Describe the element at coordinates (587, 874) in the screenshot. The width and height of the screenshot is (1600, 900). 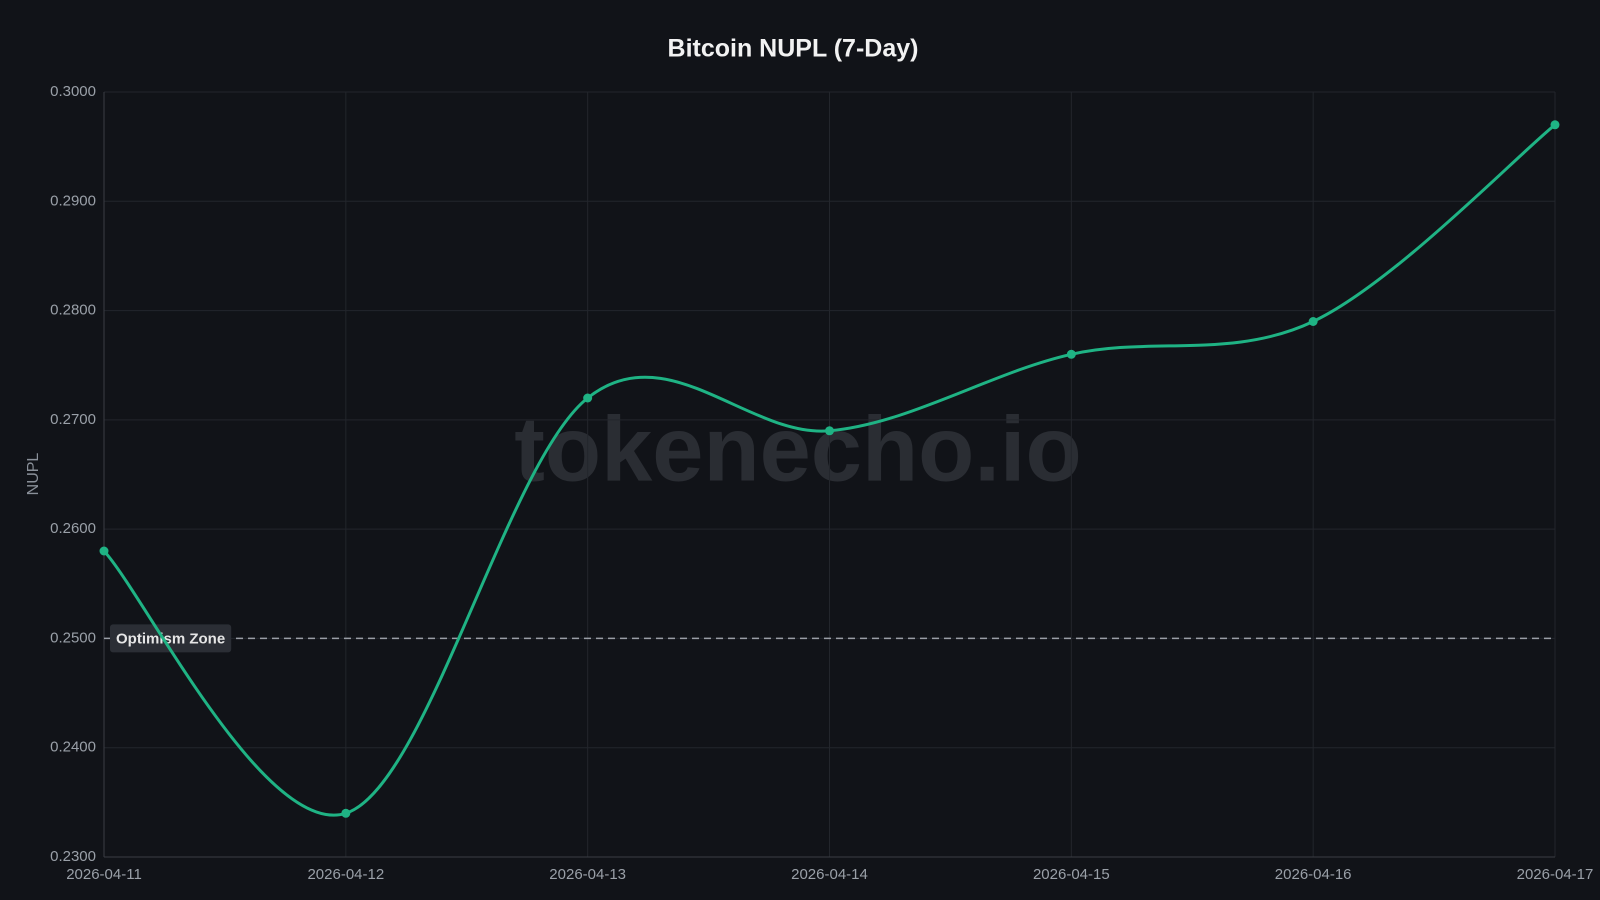
I see `x-tick-label: 2026-04-13` at that location.